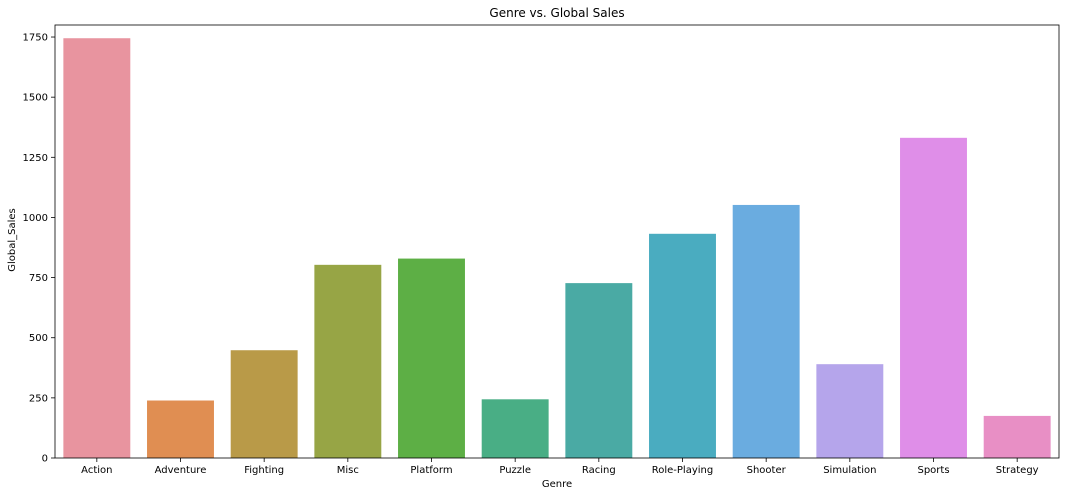 The width and height of the screenshot is (1066, 496). I want to click on x-tick-label: Simulation, so click(849, 470).